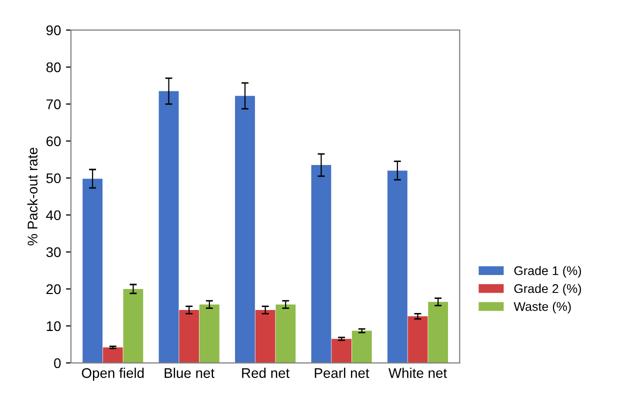 Image resolution: width=617 pixels, height=401 pixels. Describe the element at coordinates (53, 326) in the screenshot. I see `y-tick-label: 10` at that location.